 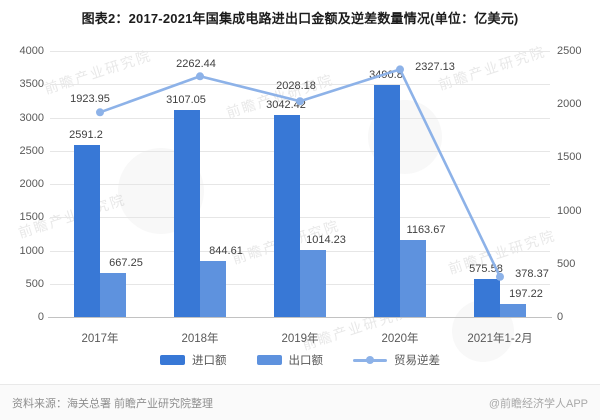 I want to click on legend-item-import: 进口额, so click(x=193, y=360).